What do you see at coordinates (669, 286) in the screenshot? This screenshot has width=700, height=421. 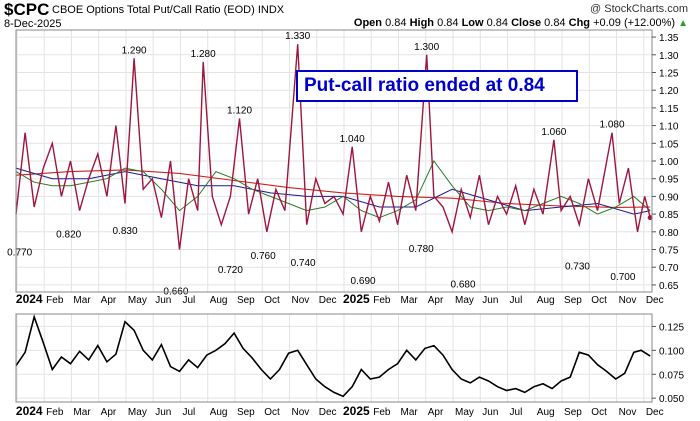 I see `top-y-tick-label: 0.65` at bounding box center [669, 286].